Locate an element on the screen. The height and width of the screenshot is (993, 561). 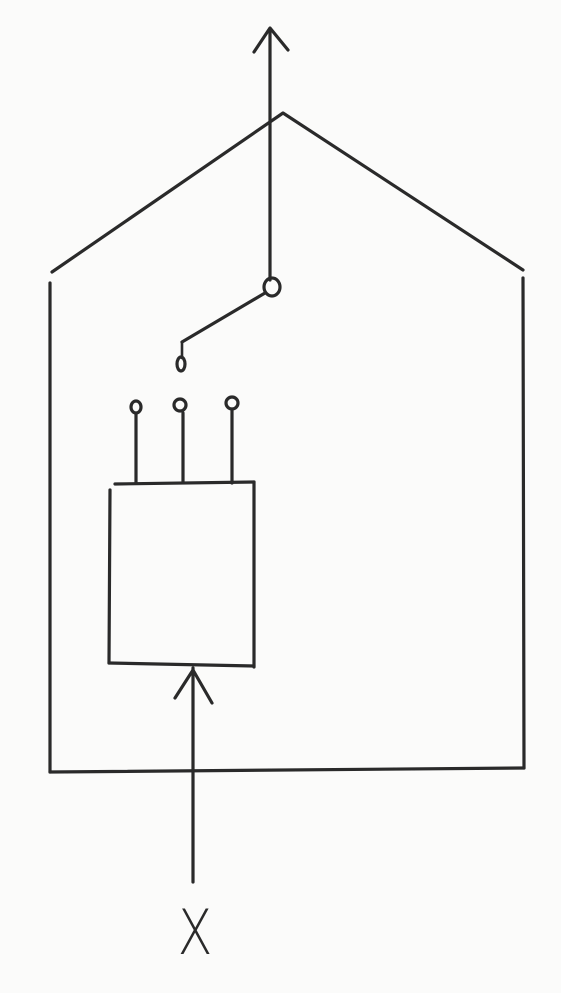
output-arrow is located at coordinates (271, 154).